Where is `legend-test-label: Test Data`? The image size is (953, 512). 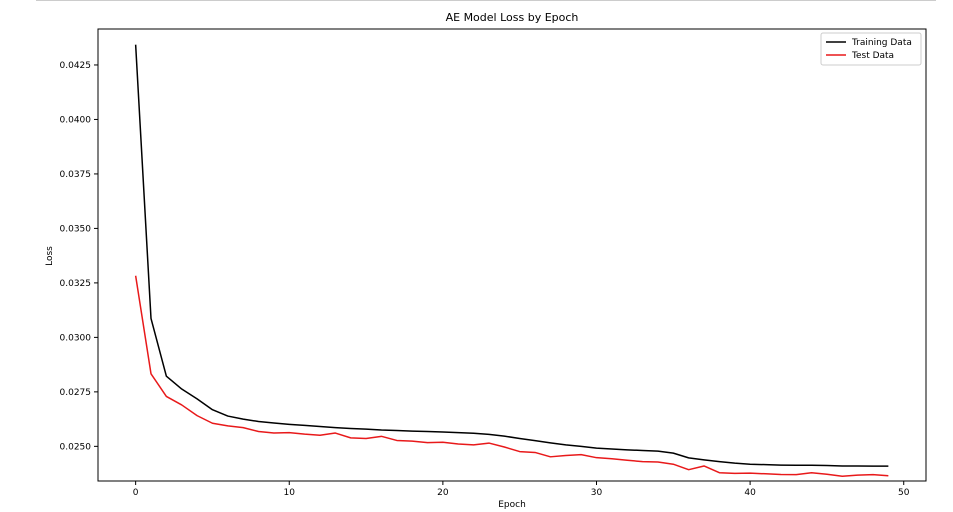
legend-test-label: Test Data is located at coordinates (872, 56).